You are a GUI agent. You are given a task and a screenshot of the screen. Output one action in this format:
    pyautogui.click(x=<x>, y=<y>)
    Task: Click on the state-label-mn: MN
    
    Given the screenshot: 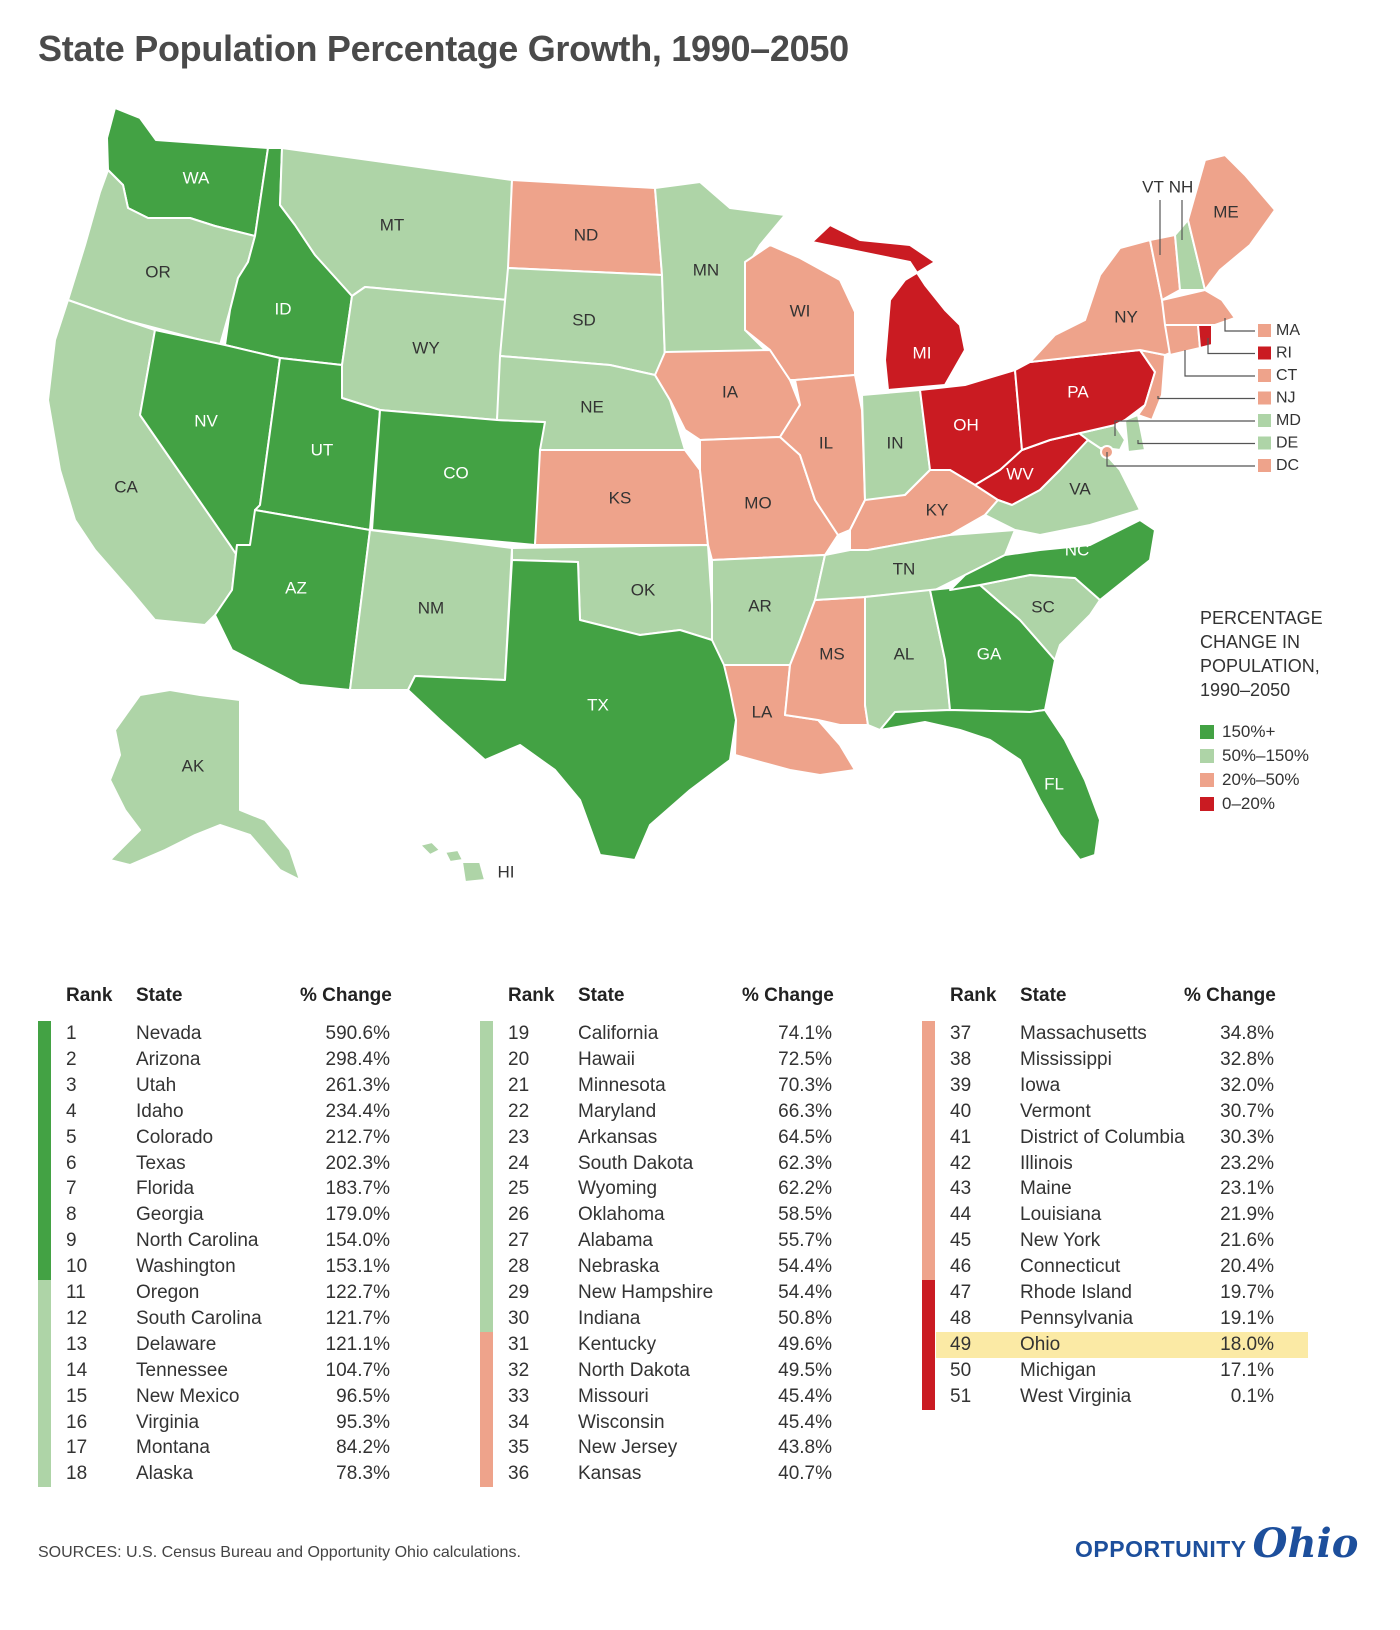 What is the action you would take?
    pyautogui.click(x=706, y=269)
    